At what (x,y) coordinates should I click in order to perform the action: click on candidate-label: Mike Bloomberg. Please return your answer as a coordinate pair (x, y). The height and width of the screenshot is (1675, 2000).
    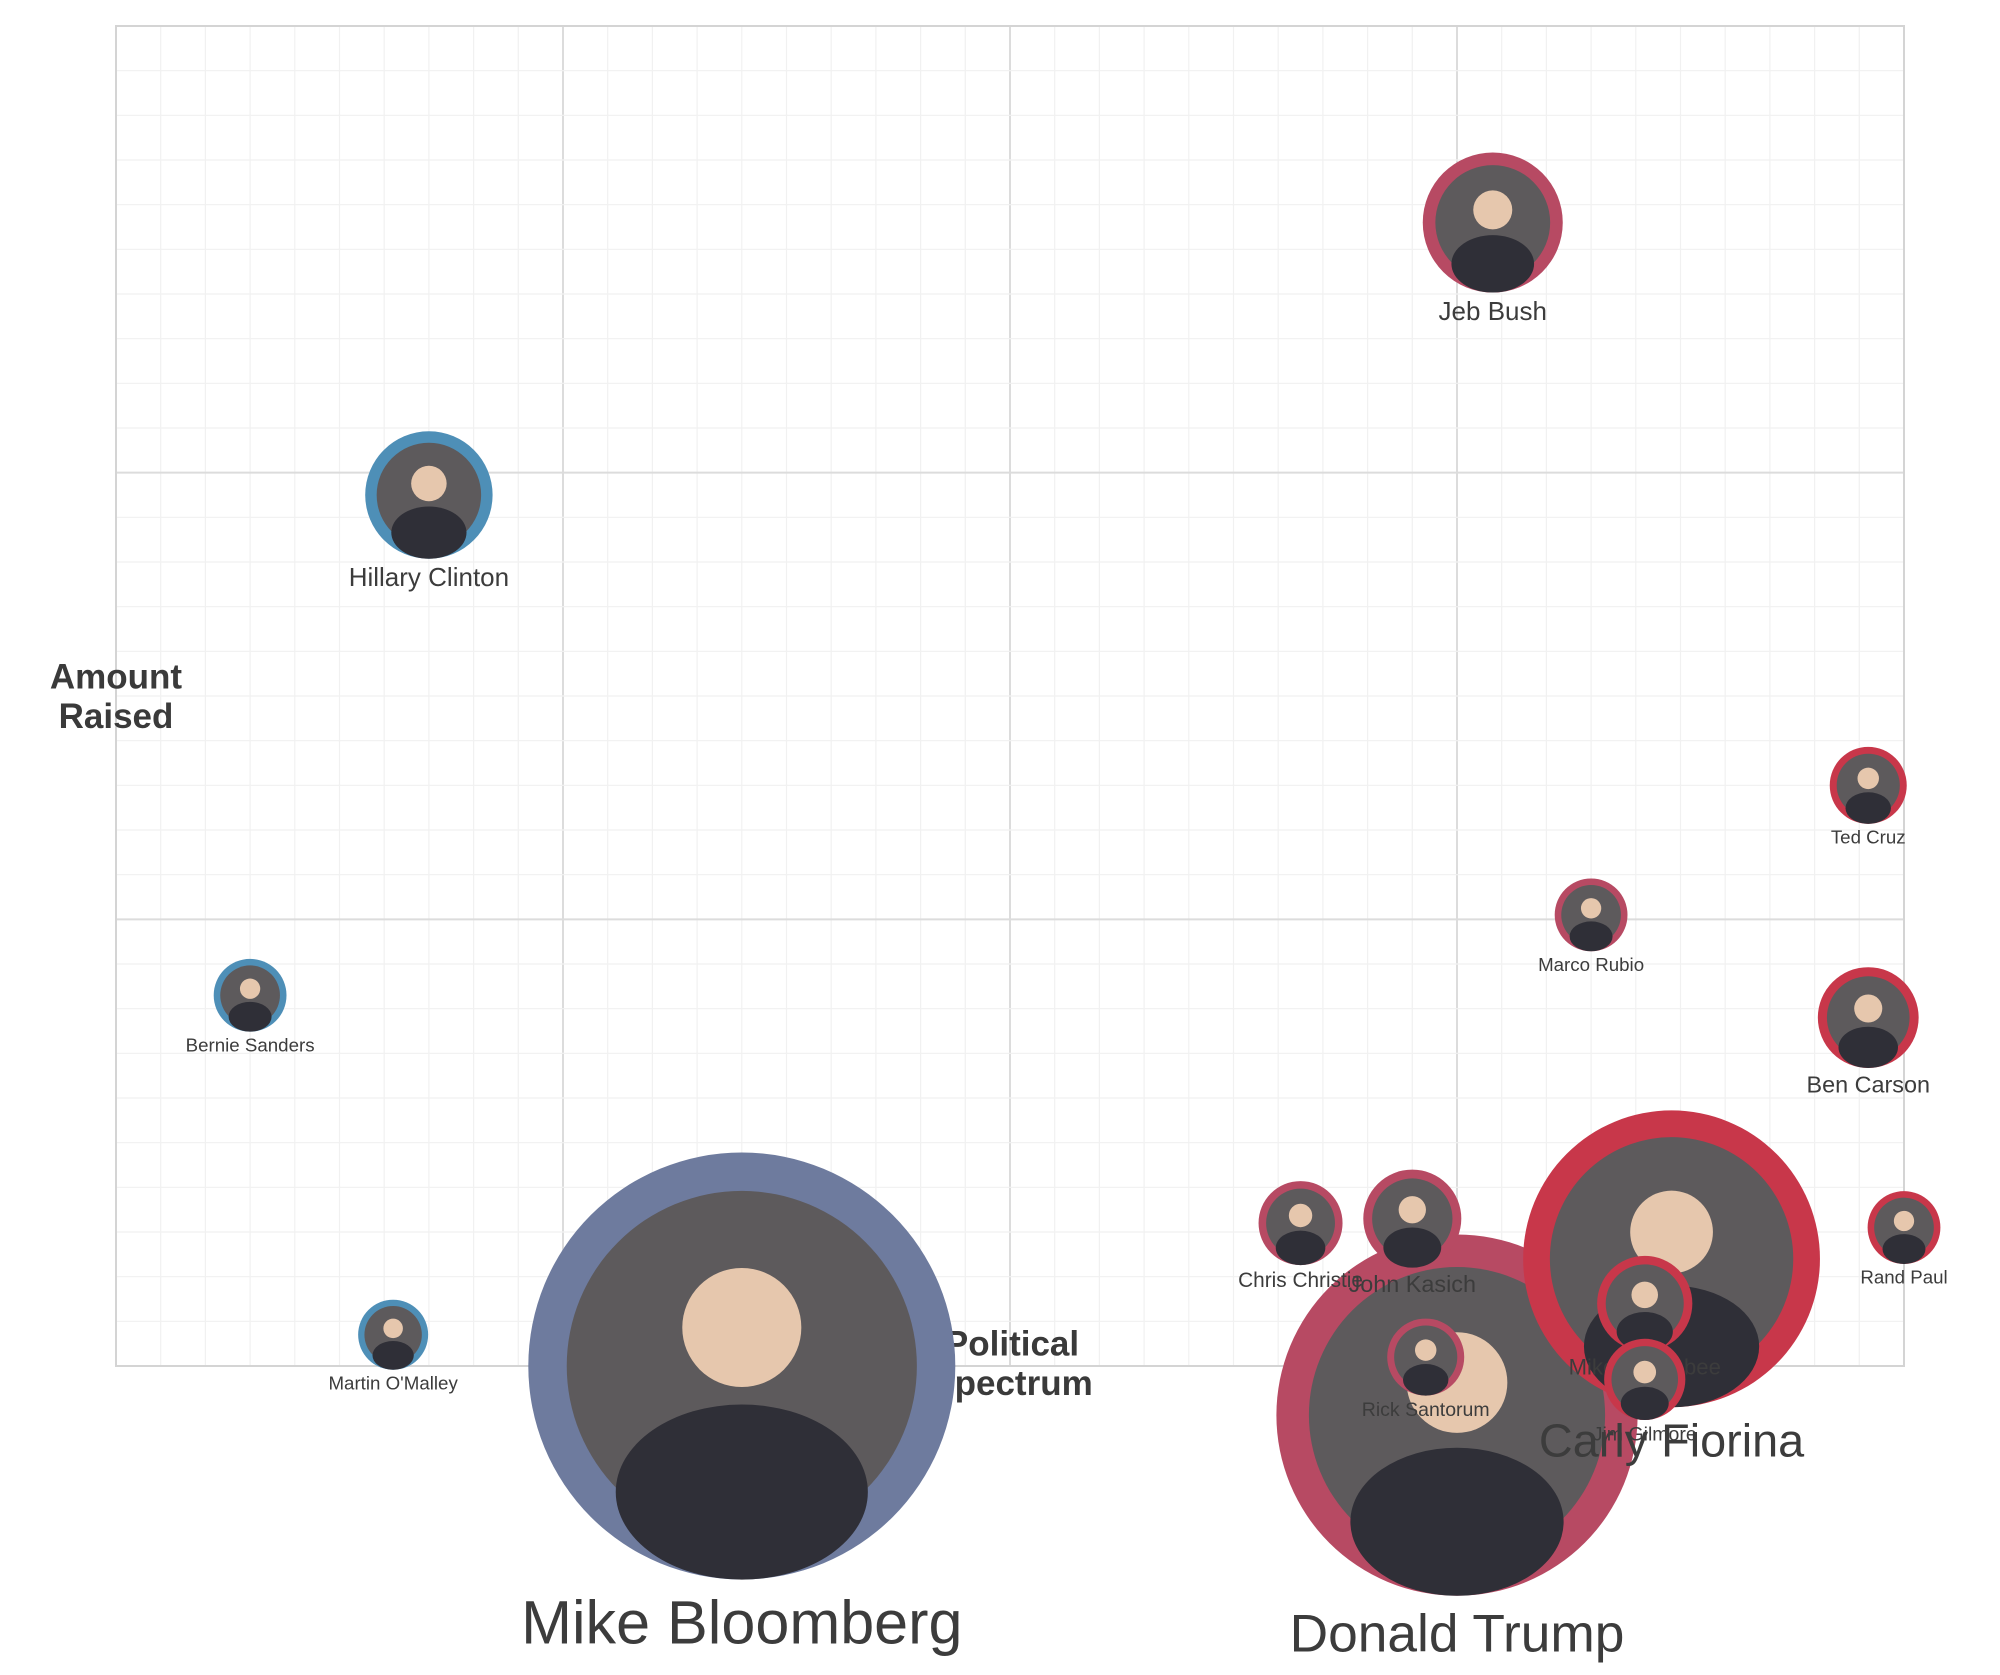
    Looking at the image, I should click on (741, 1623).